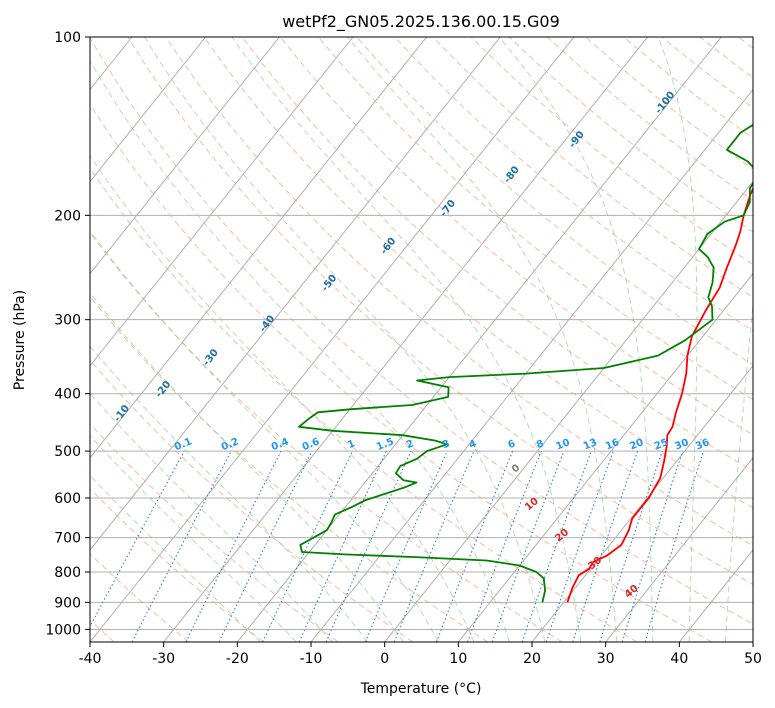 The width and height of the screenshot is (775, 708). I want to click on temperature-profile-line, so click(659, 394).